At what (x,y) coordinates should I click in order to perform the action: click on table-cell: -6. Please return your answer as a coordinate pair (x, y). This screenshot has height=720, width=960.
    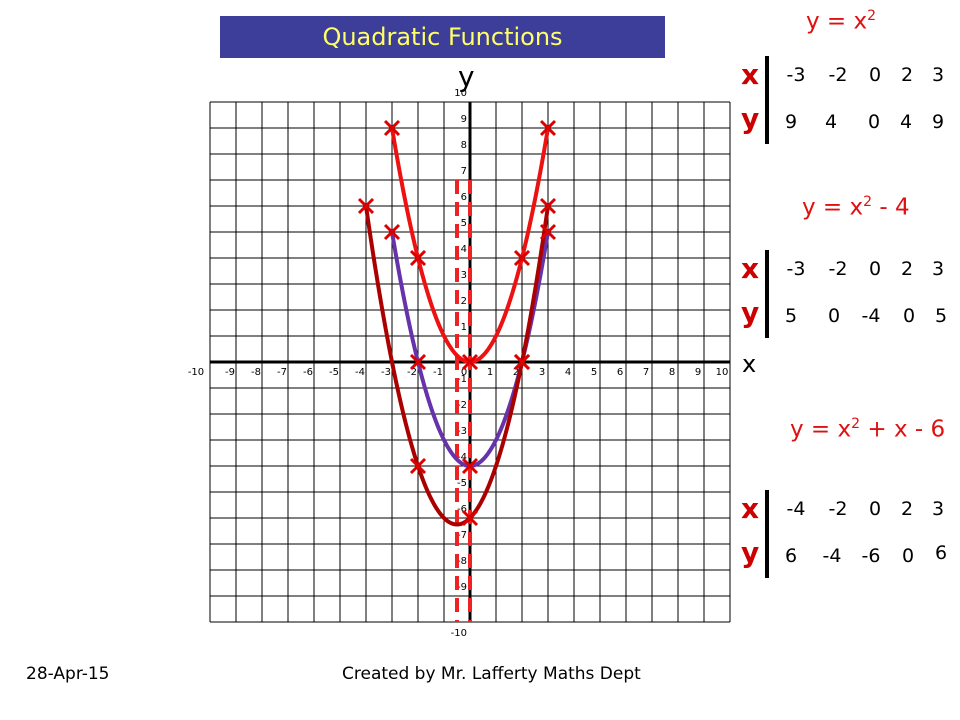
    Looking at the image, I should click on (871, 556).